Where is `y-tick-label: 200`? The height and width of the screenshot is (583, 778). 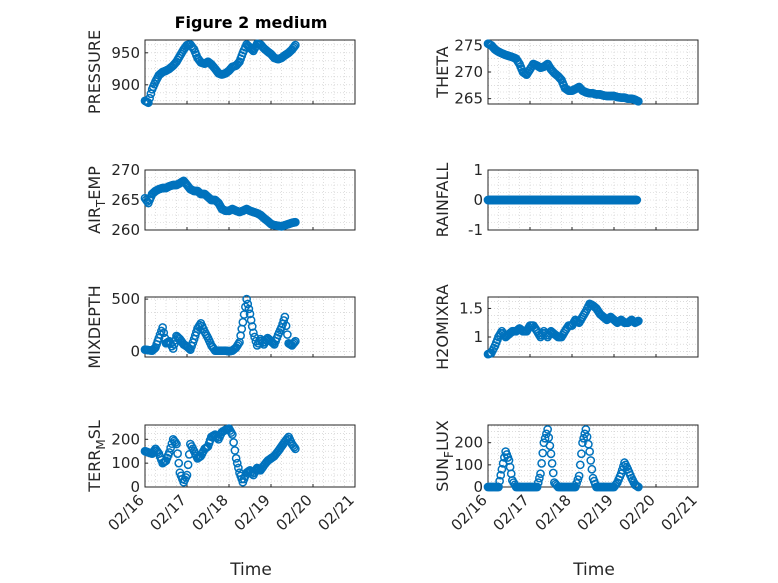
y-tick-label: 200 is located at coordinates (468, 443).